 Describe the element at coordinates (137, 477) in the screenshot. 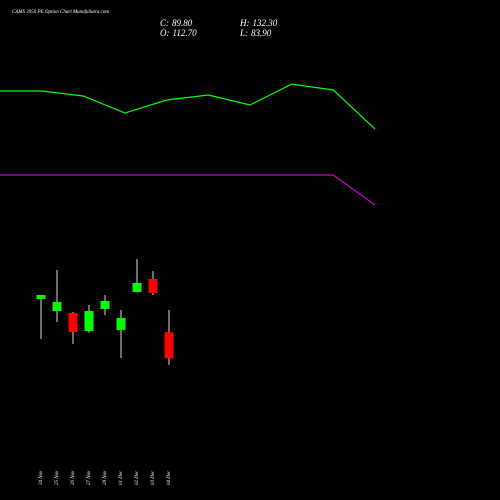

I see `x-tick-label: 02 Dec` at that location.